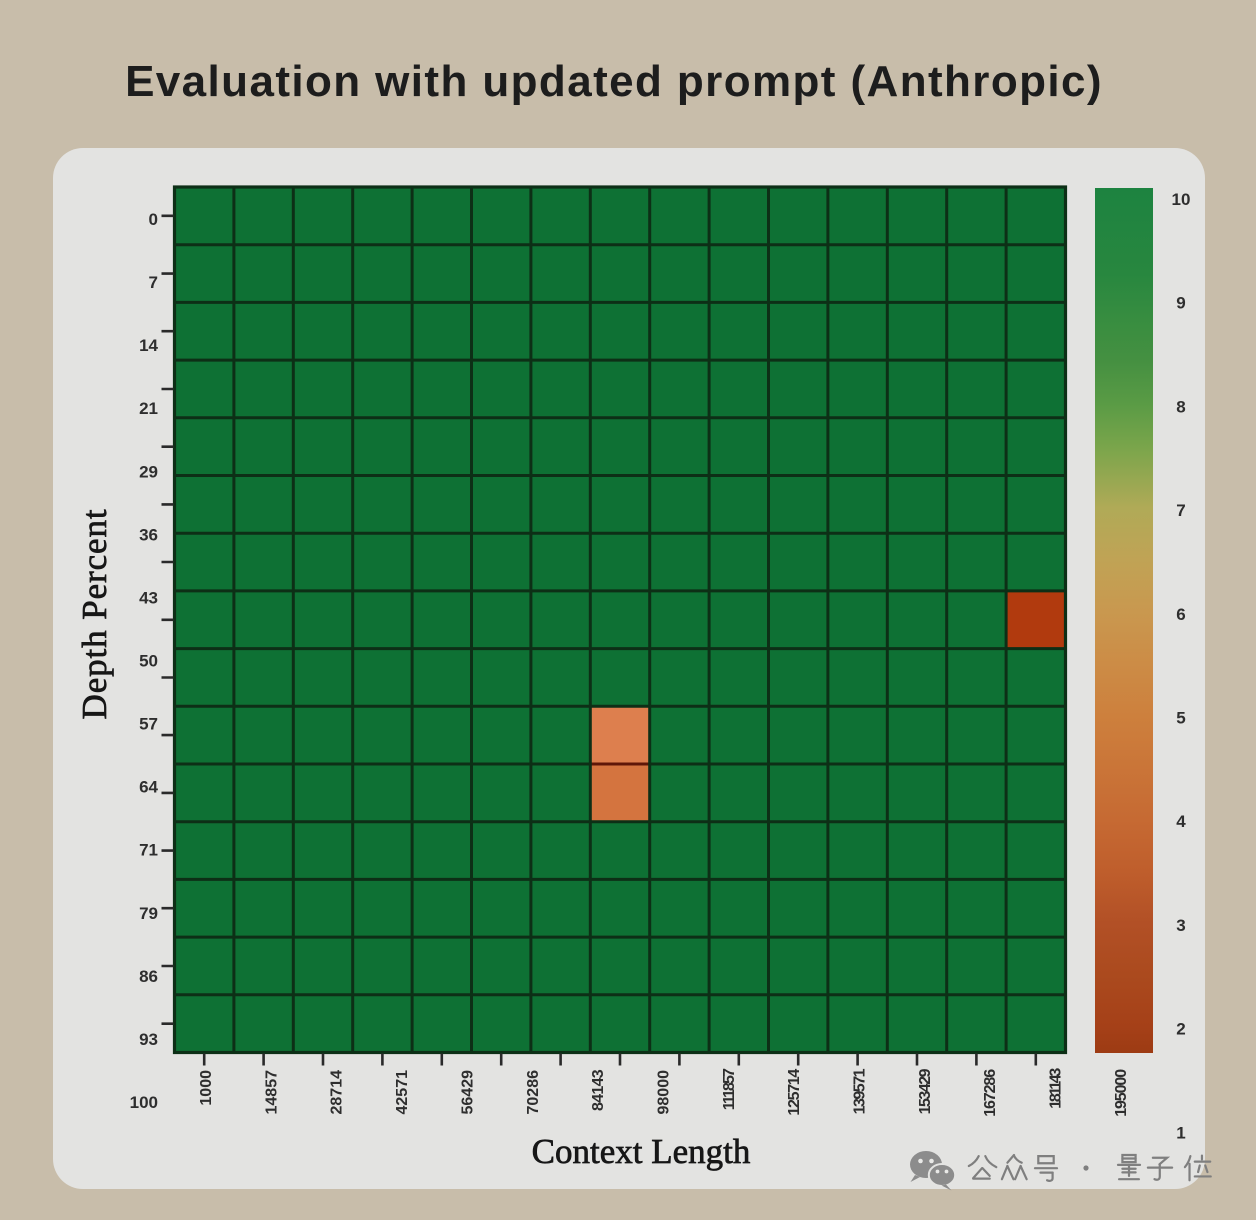 This screenshot has height=1220, width=1256. What do you see at coordinates (1180, 303) in the screenshot?
I see `svg-text: 9` at bounding box center [1180, 303].